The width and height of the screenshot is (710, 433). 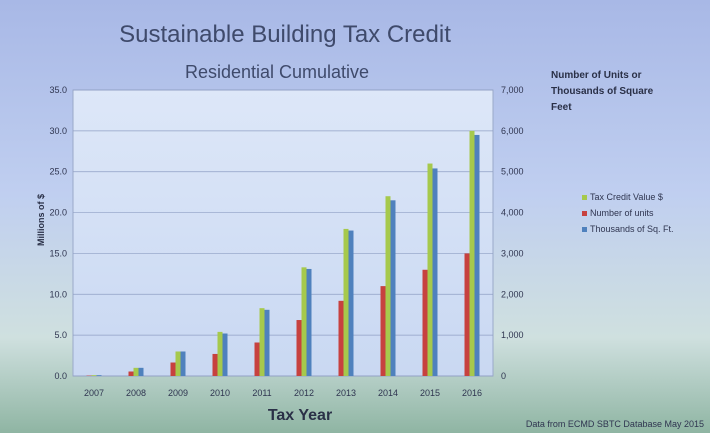 What do you see at coordinates (388, 393) in the screenshot?
I see `x-tick-label: 2014` at bounding box center [388, 393].